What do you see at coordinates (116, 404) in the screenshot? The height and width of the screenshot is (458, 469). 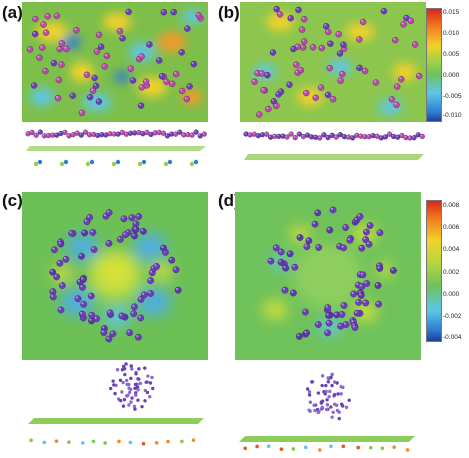 I see `panel-c-side-view` at bounding box center [116, 404].